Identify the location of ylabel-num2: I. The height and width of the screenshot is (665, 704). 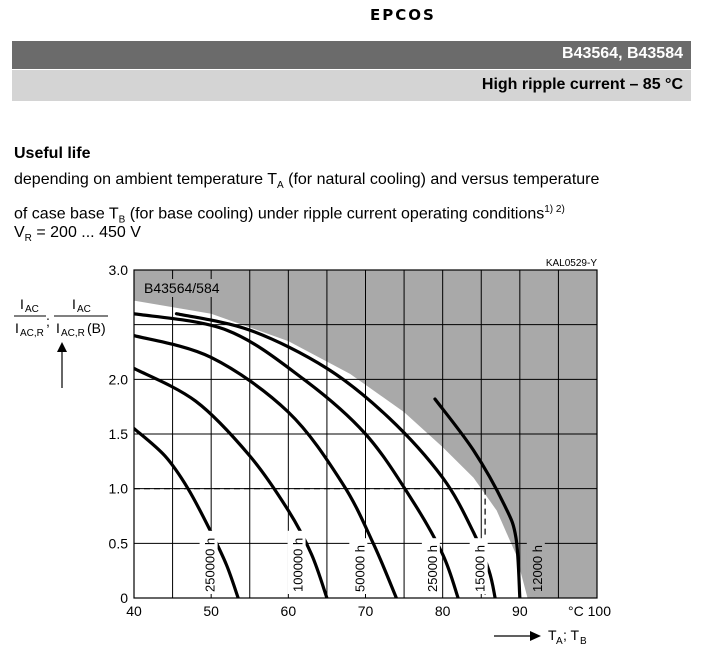
(74, 304).